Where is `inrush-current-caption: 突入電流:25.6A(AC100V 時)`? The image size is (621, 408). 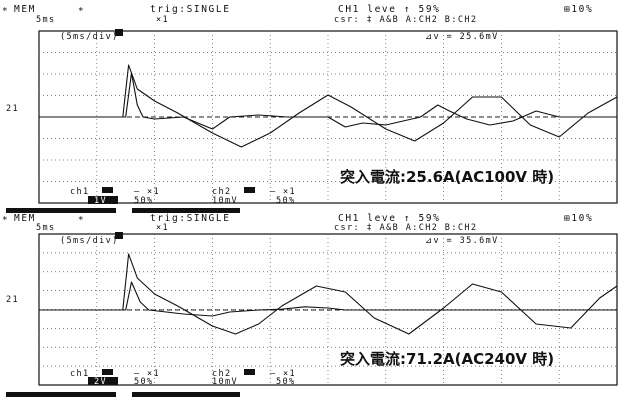
inrush-current-caption: 突入電流:25.6A(AC100V 時) is located at coordinates (447, 177).